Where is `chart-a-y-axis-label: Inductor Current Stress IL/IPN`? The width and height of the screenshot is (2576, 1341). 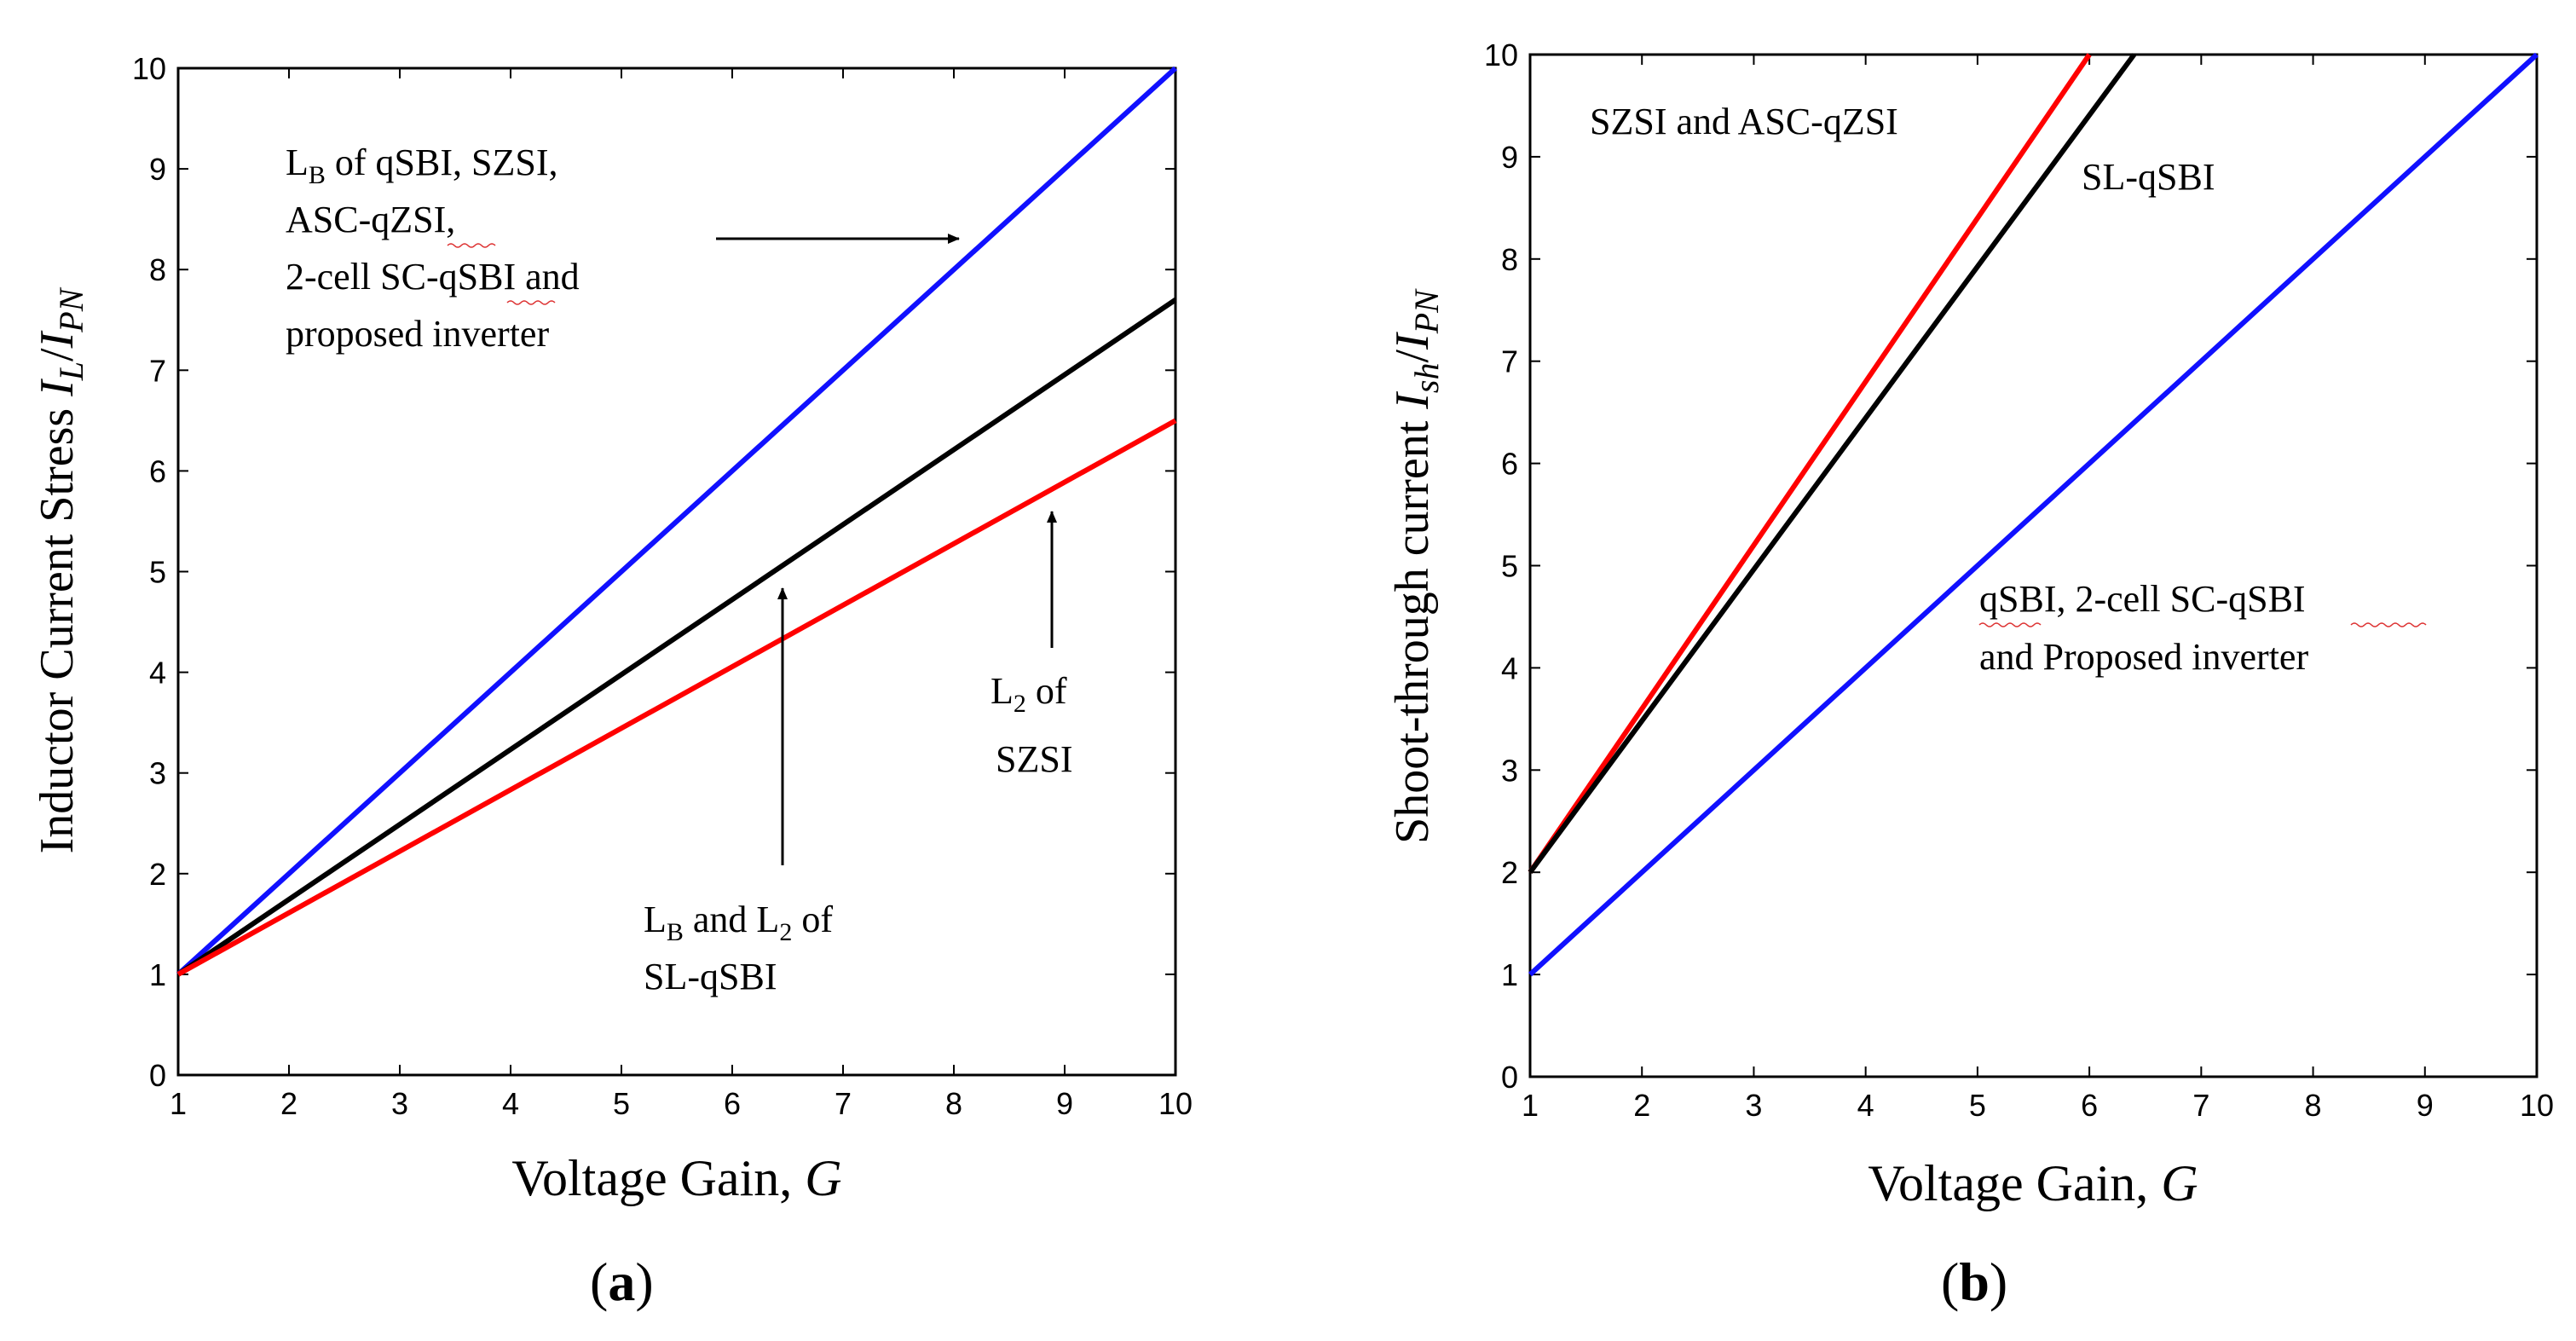
chart-a-y-axis-label: Inductor Current Stress IL/IPN is located at coordinates (60, 569).